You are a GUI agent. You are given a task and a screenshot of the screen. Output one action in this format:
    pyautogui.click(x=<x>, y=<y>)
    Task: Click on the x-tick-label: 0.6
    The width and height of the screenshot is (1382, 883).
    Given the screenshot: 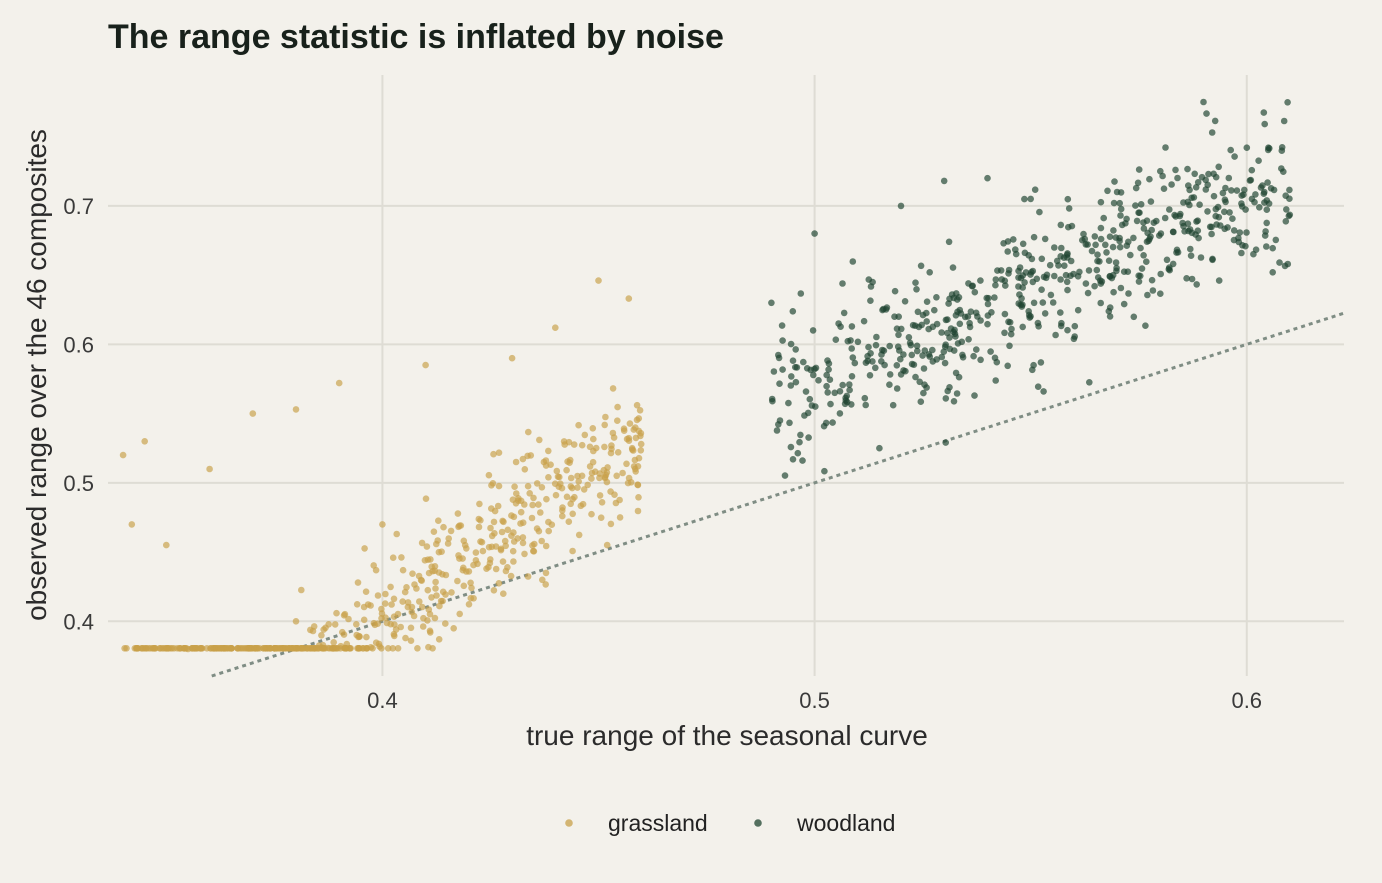 What is the action you would take?
    pyautogui.click(x=1246, y=700)
    